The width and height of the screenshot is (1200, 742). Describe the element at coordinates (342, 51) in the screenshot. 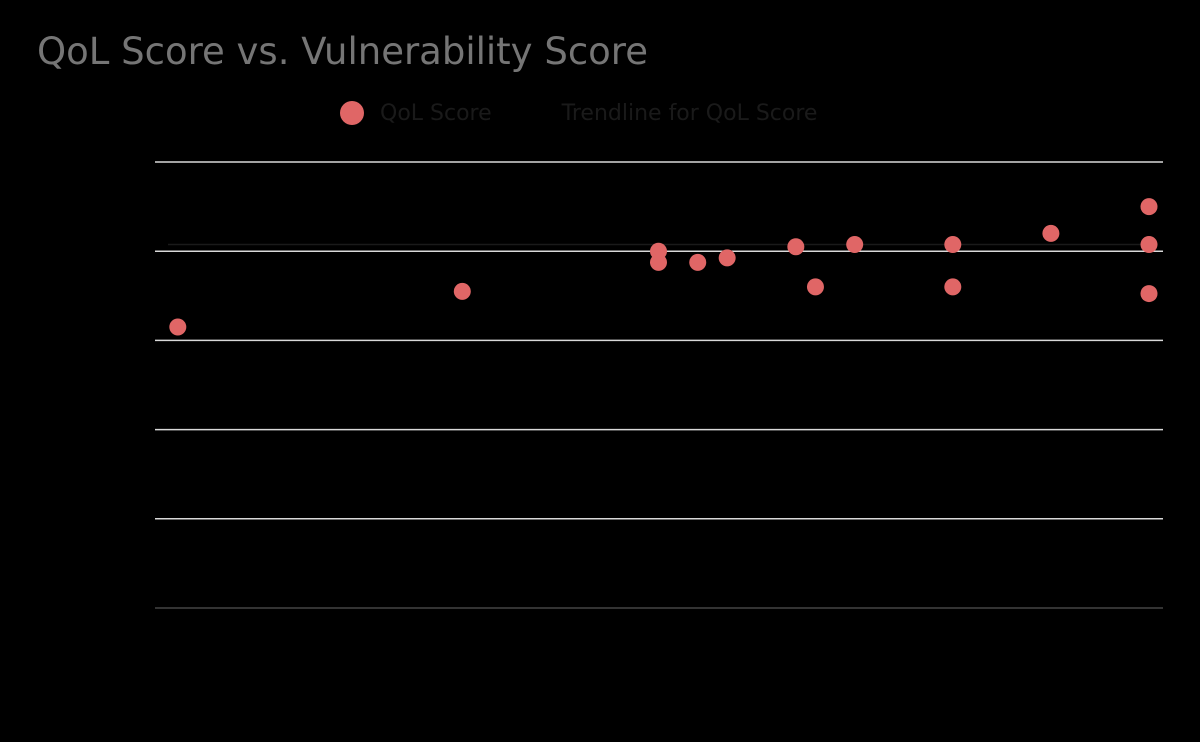

I see `chart-title: QoL Score vs. Vulnerability Score` at that location.